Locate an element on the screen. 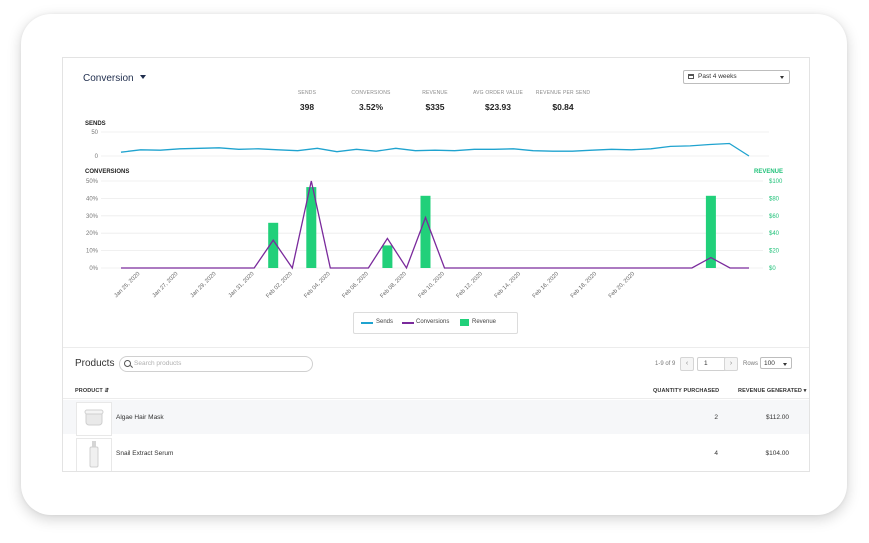 This screenshot has height=543, width=869. date-range-select: Past 4 weeks is located at coordinates (736, 77).